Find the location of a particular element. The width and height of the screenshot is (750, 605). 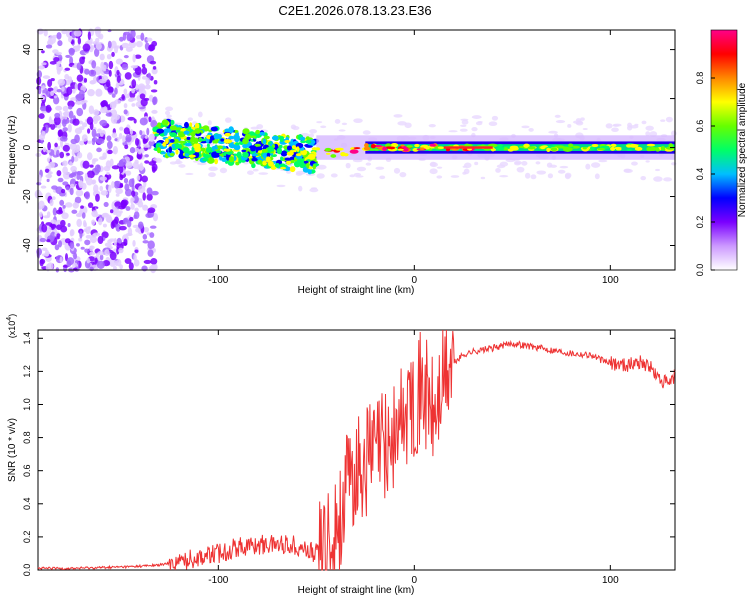

x-tick-label: 0 is located at coordinates (415, 280).